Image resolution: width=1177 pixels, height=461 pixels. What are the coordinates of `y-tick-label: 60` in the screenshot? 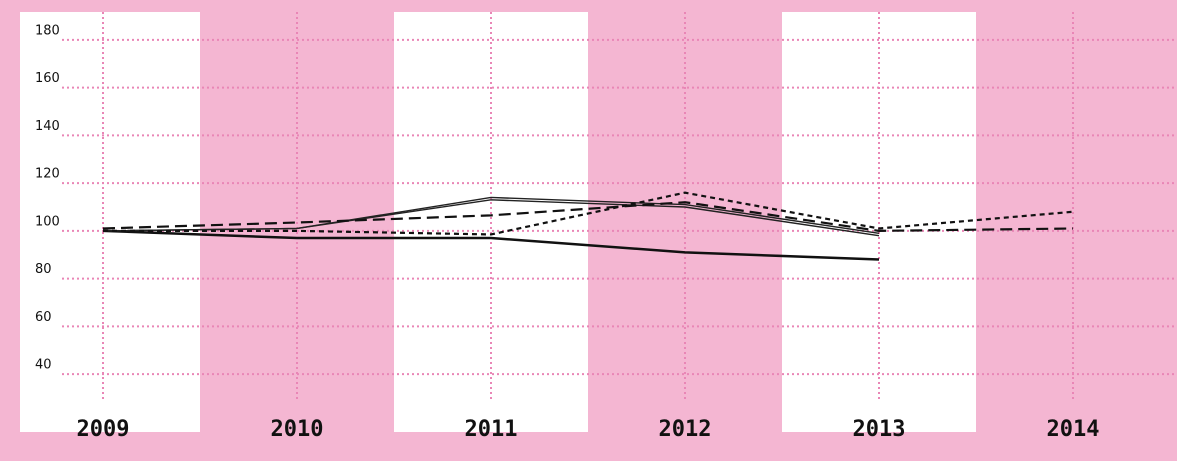 It's located at (43, 317).